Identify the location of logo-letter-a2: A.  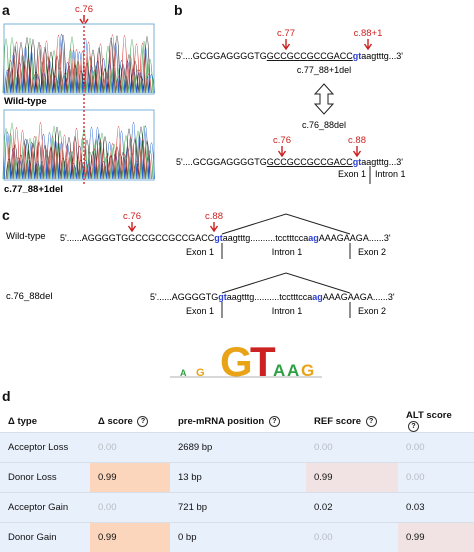
(279, 370).